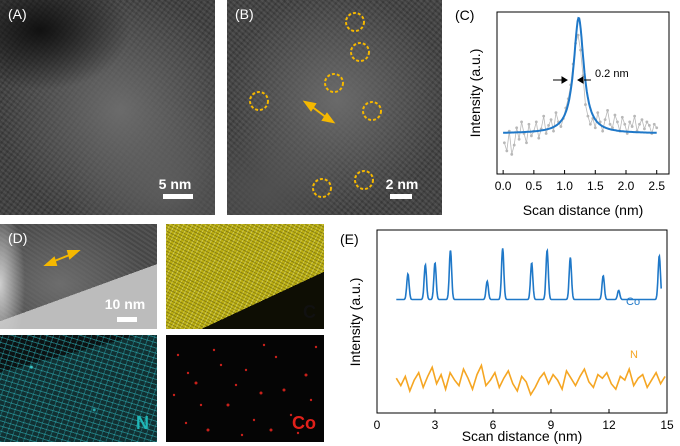  What do you see at coordinates (595, 186) in the screenshot?
I see `x-tick-label-c: 1.5` at bounding box center [595, 186].